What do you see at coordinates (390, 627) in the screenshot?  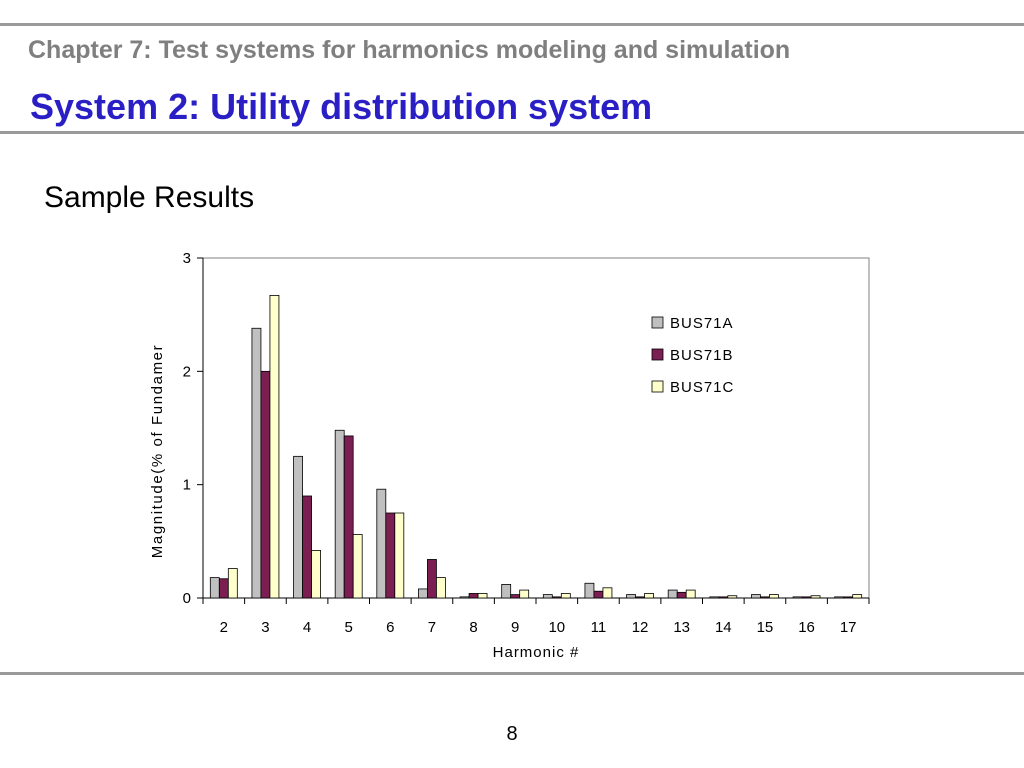 I see `x-tick-label: 6` at bounding box center [390, 627].